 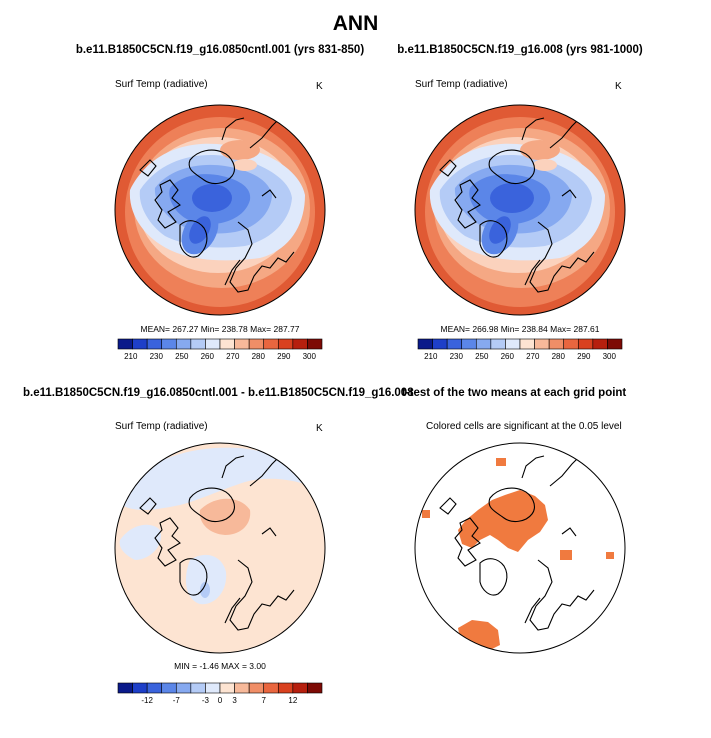 What do you see at coordinates (482, 356) in the screenshot?
I see `panel2-colorbar-tick-label: 250` at bounding box center [482, 356].